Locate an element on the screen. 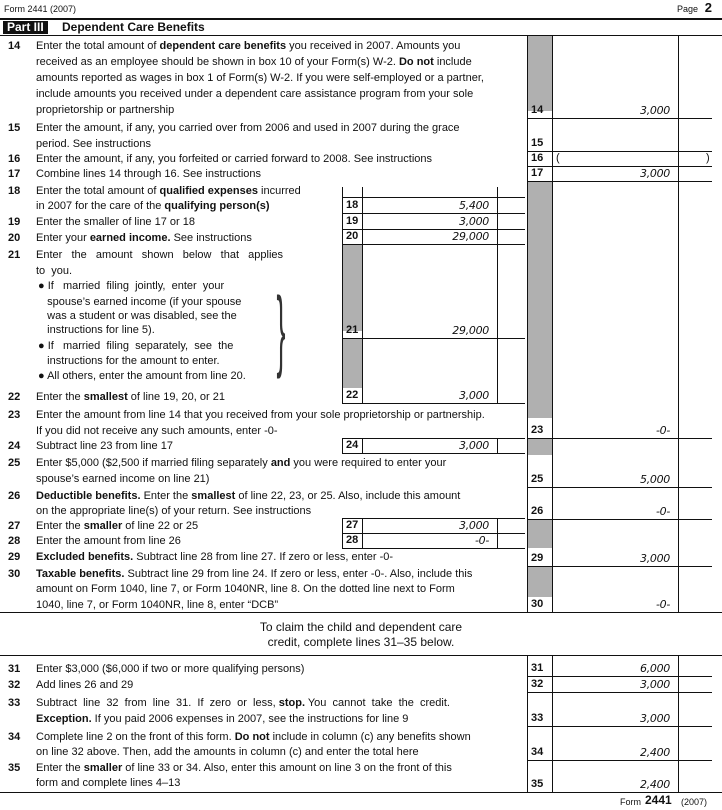 The height and width of the screenshot is (810, 722). box-top-rule is located at coordinates (433, 197).